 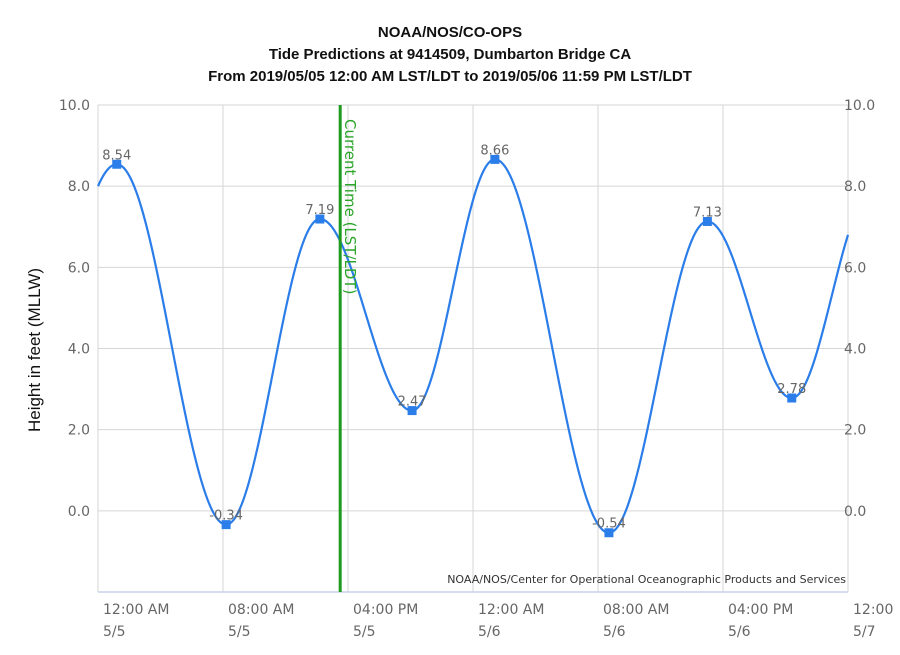 What do you see at coordinates (855, 268) in the screenshot?
I see `y-tick-label-right: 6.0` at bounding box center [855, 268].